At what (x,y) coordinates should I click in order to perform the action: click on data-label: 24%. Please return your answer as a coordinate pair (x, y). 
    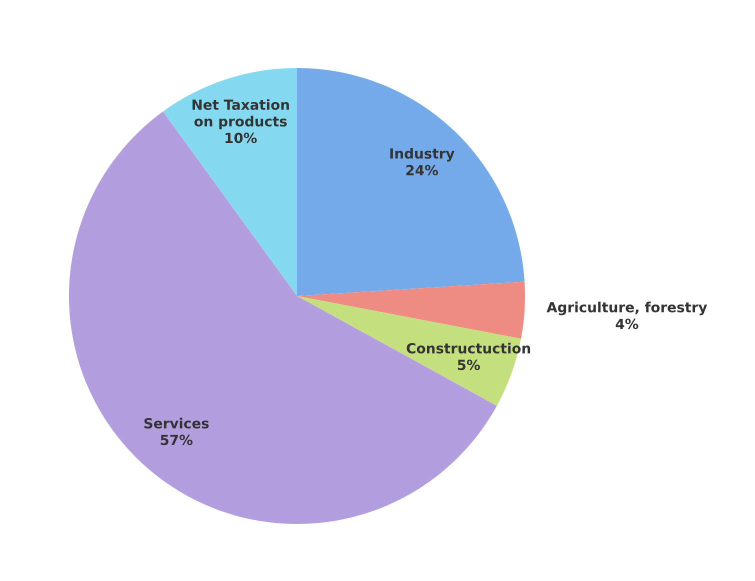
    Looking at the image, I should click on (422, 170).